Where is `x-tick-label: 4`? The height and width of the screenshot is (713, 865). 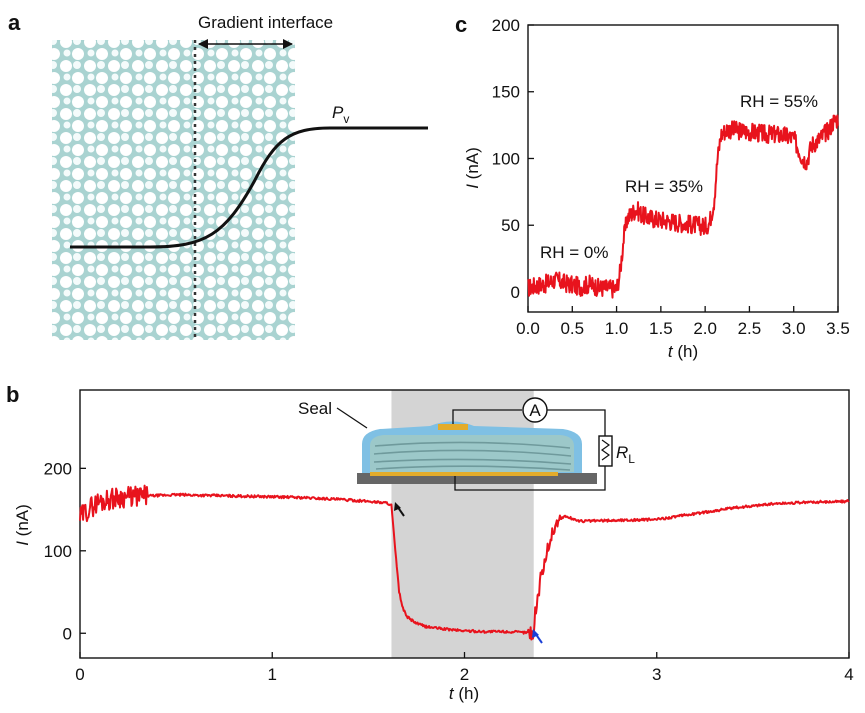 x-tick-label: 4 is located at coordinates (848, 674).